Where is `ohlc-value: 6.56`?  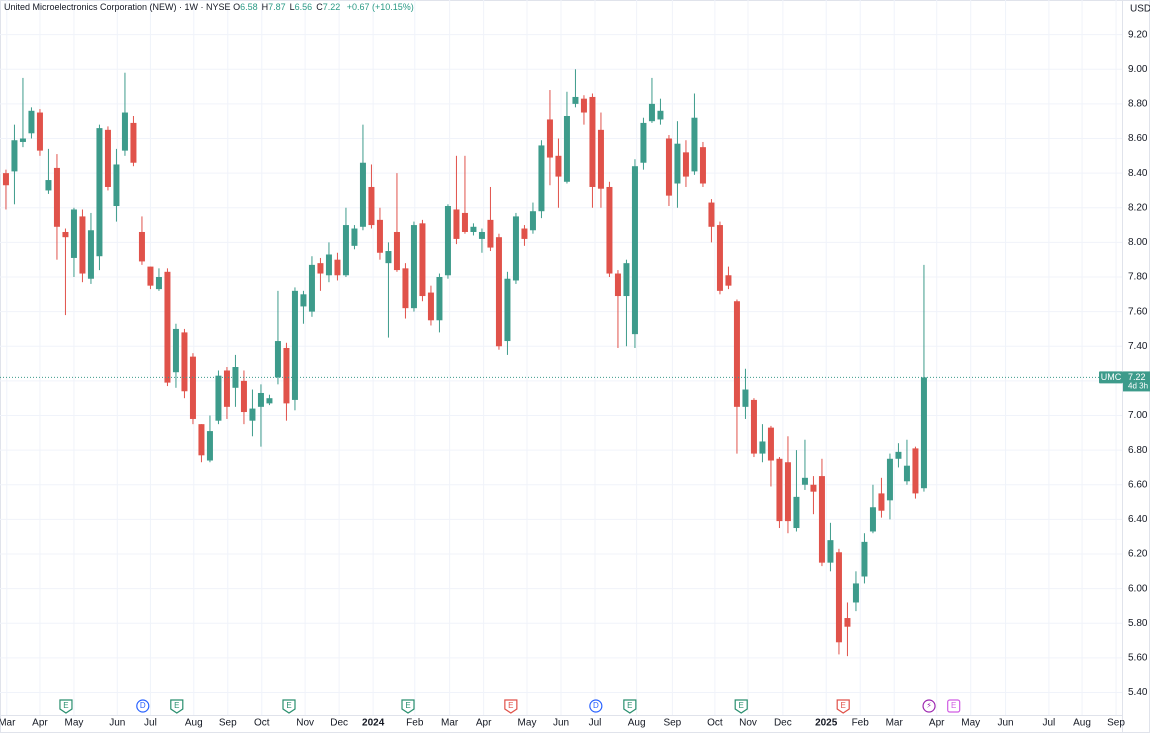
ohlc-value: 6.56 is located at coordinates (303, 7).